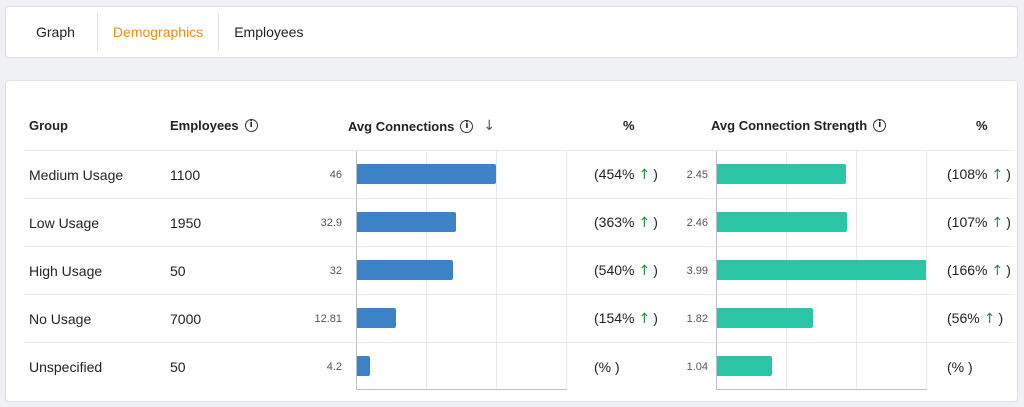 Image resolution: width=1024 pixels, height=407 pixels. I want to click on tab-demographics: Demographics, so click(158, 32).